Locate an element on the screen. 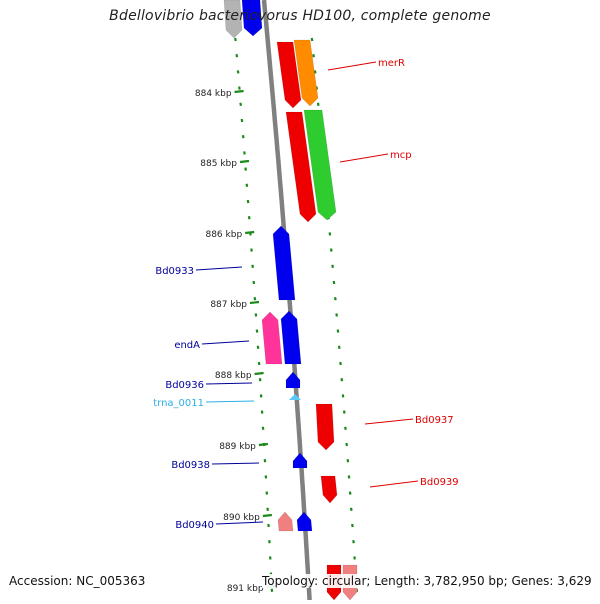 The height and width of the screenshot is (604, 600). feature-label: Bd0936 is located at coordinates (184, 385).